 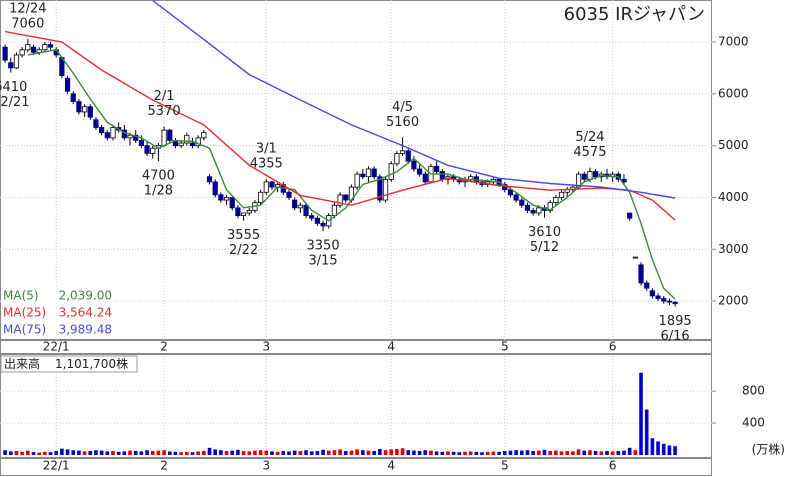 I want to click on annotation-date: 5/12, so click(x=544, y=247).